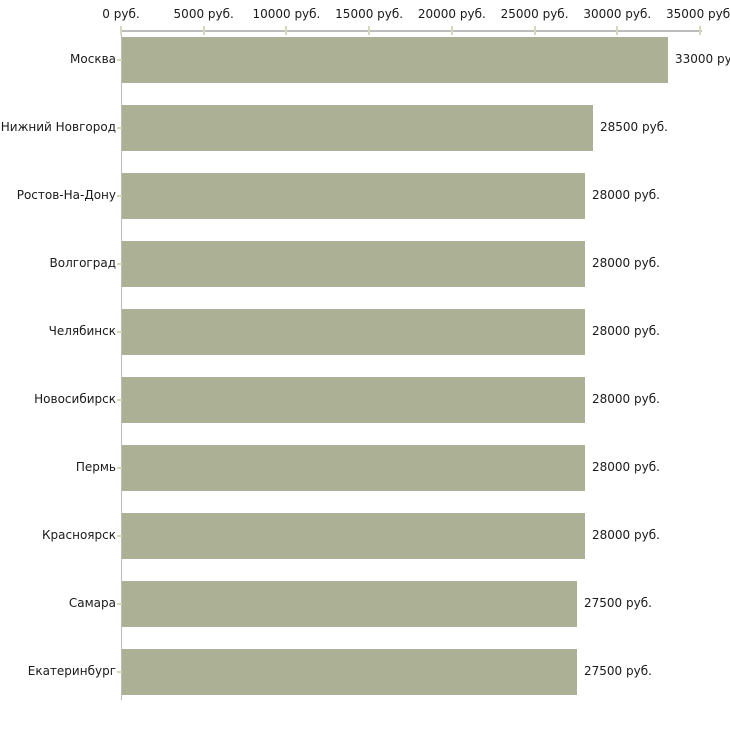  What do you see at coordinates (534, 14) in the screenshot?
I see `x-axis-tick-label: 25000 руб.` at bounding box center [534, 14].